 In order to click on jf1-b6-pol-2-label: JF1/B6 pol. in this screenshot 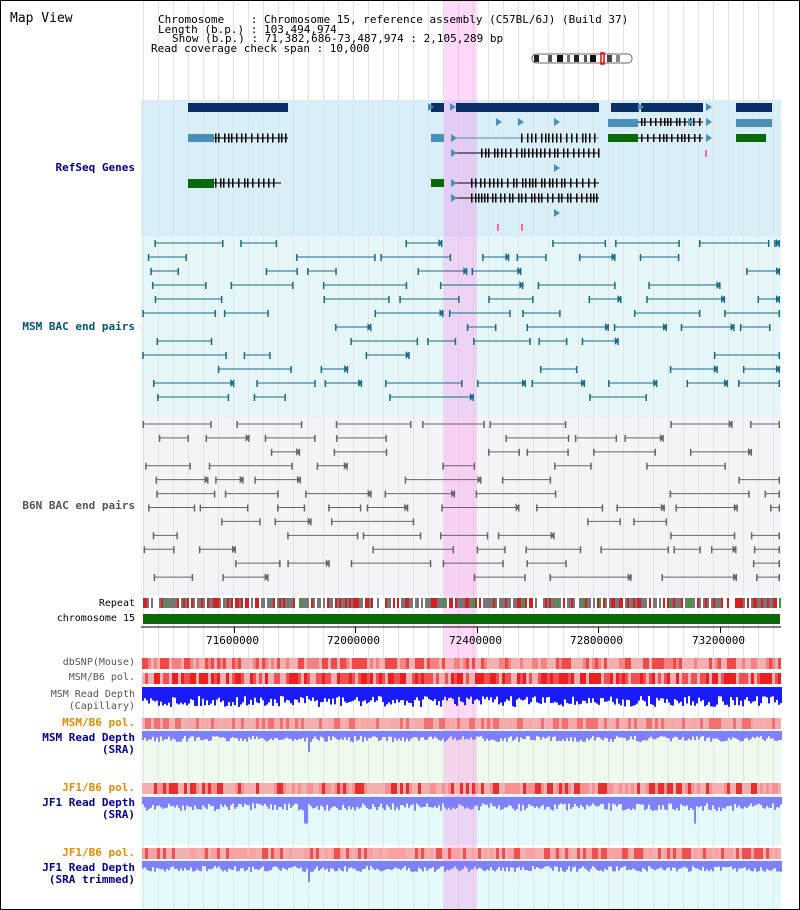, I will do `click(98, 852)`.